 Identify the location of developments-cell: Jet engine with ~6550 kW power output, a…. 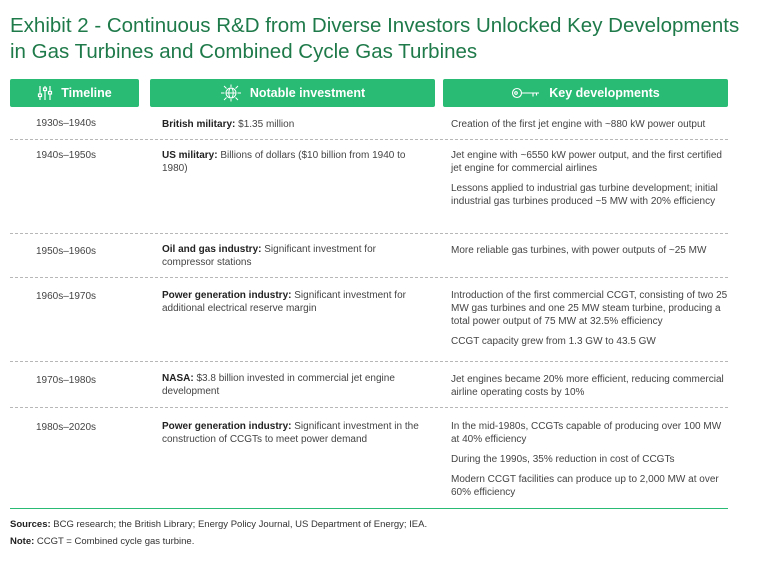
(591, 182).